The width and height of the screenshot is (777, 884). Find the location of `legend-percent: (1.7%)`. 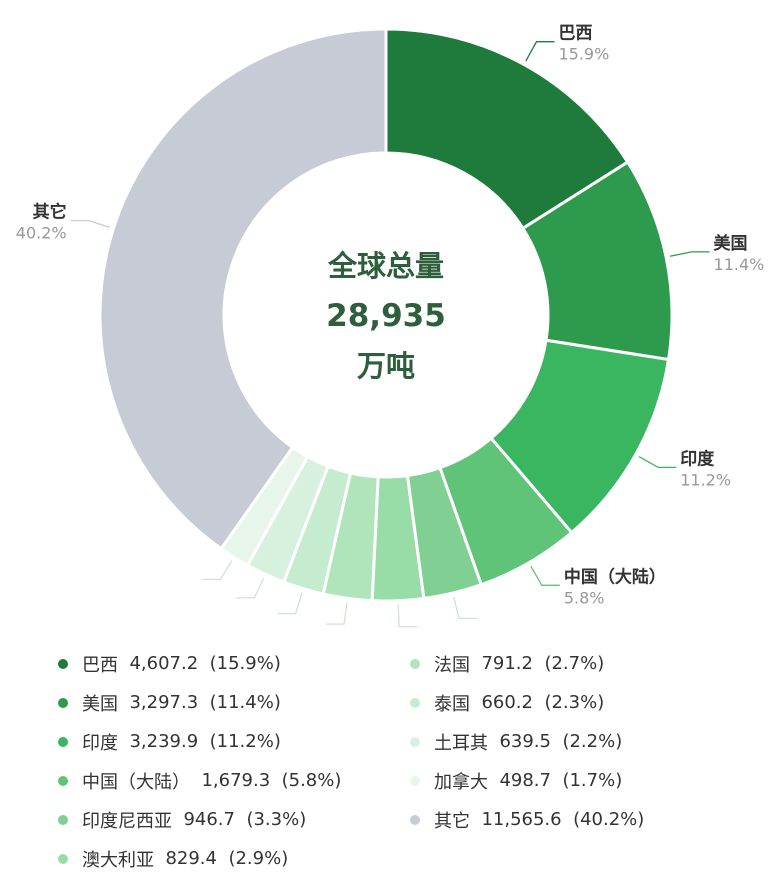

legend-percent: (1.7%) is located at coordinates (592, 780).